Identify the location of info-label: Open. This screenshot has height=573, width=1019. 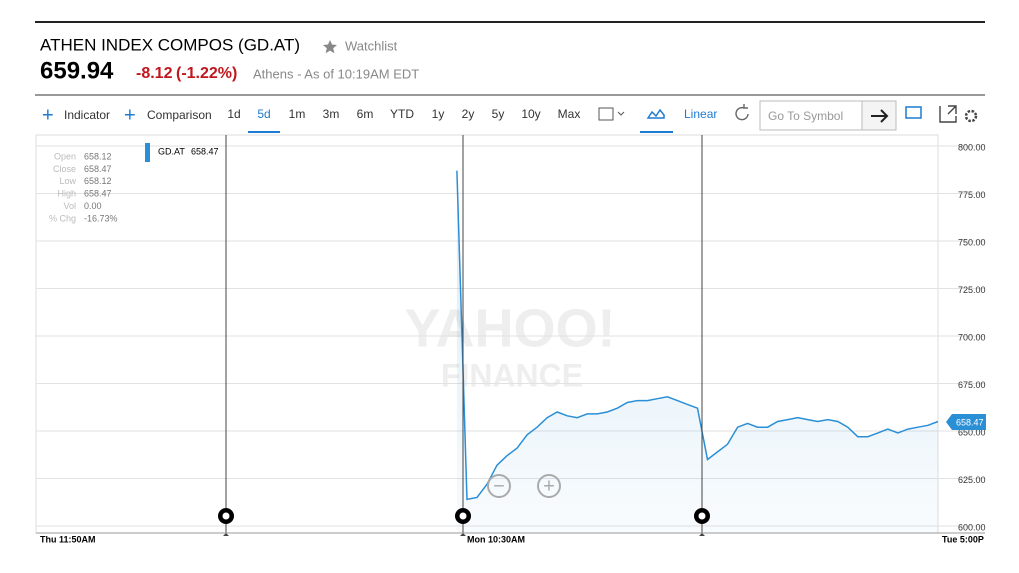
(65, 156).